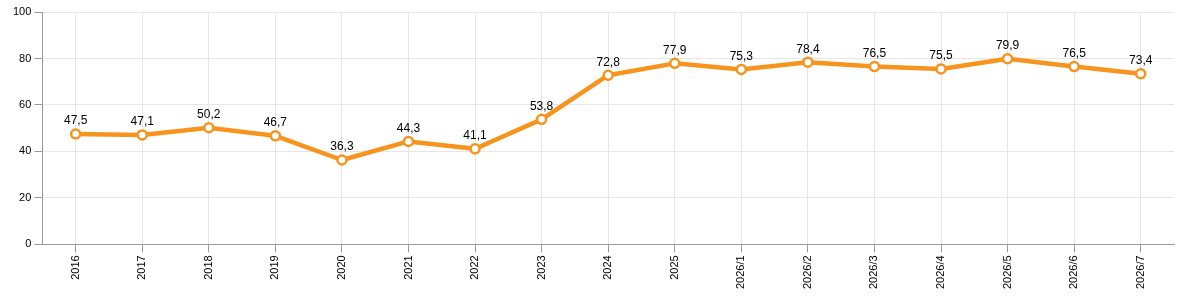 The height and width of the screenshot is (296, 1192). I want to click on data-label: 36,3, so click(342, 146).